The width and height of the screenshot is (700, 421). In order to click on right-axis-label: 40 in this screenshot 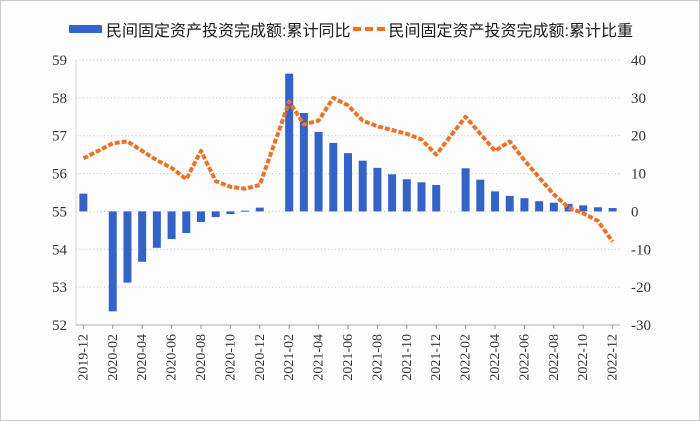, I will do `click(638, 61)`.